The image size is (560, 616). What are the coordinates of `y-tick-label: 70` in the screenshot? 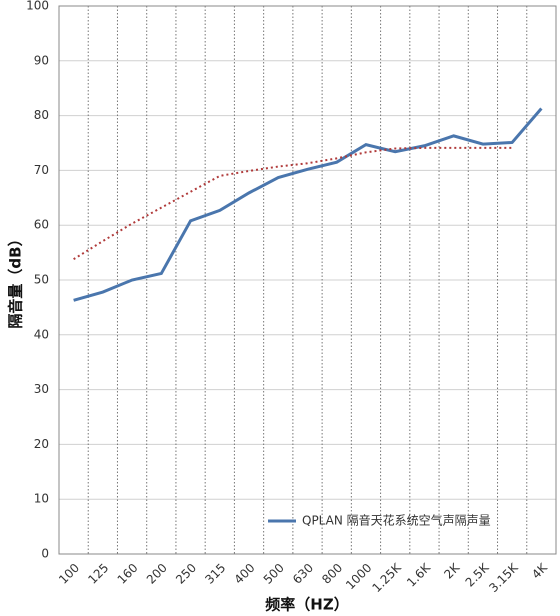 It's located at (41, 170).